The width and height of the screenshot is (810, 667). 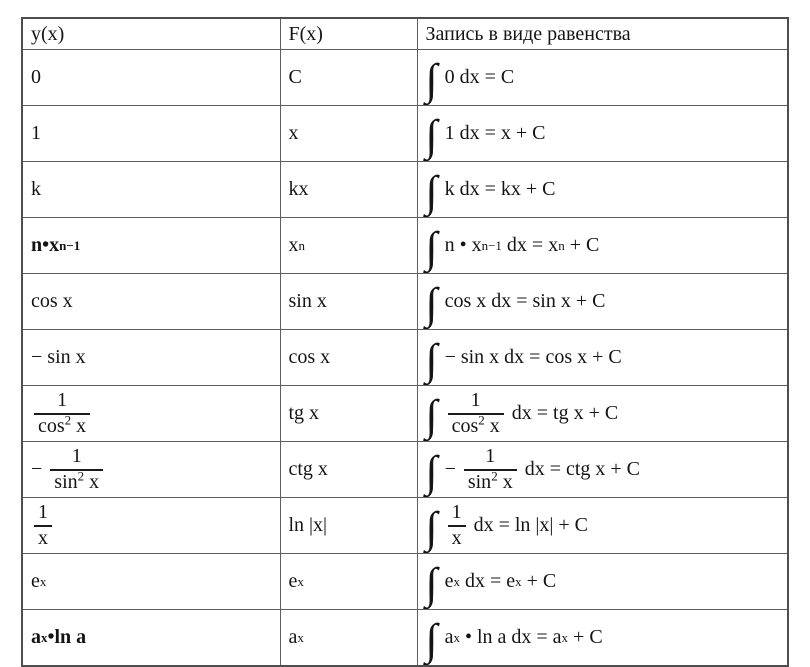 What do you see at coordinates (602, 525) in the screenshot?
I see `cell-equation: ∫ 1 x dx = ln |x| + C` at bounding box center [602, 525].